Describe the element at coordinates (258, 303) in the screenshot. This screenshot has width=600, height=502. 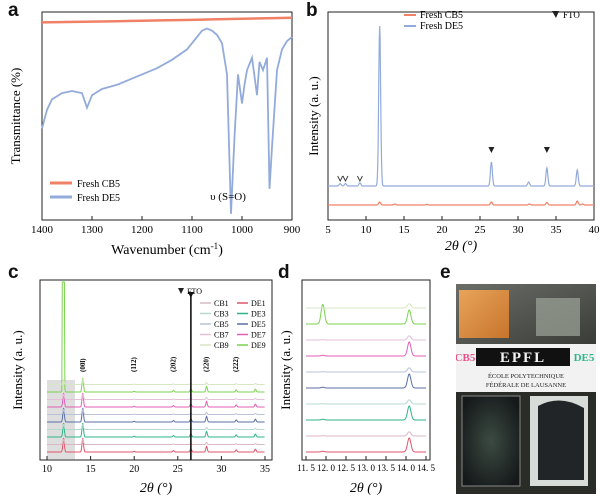
I see `panel-c-legend-label-de1: DE1` at that location.